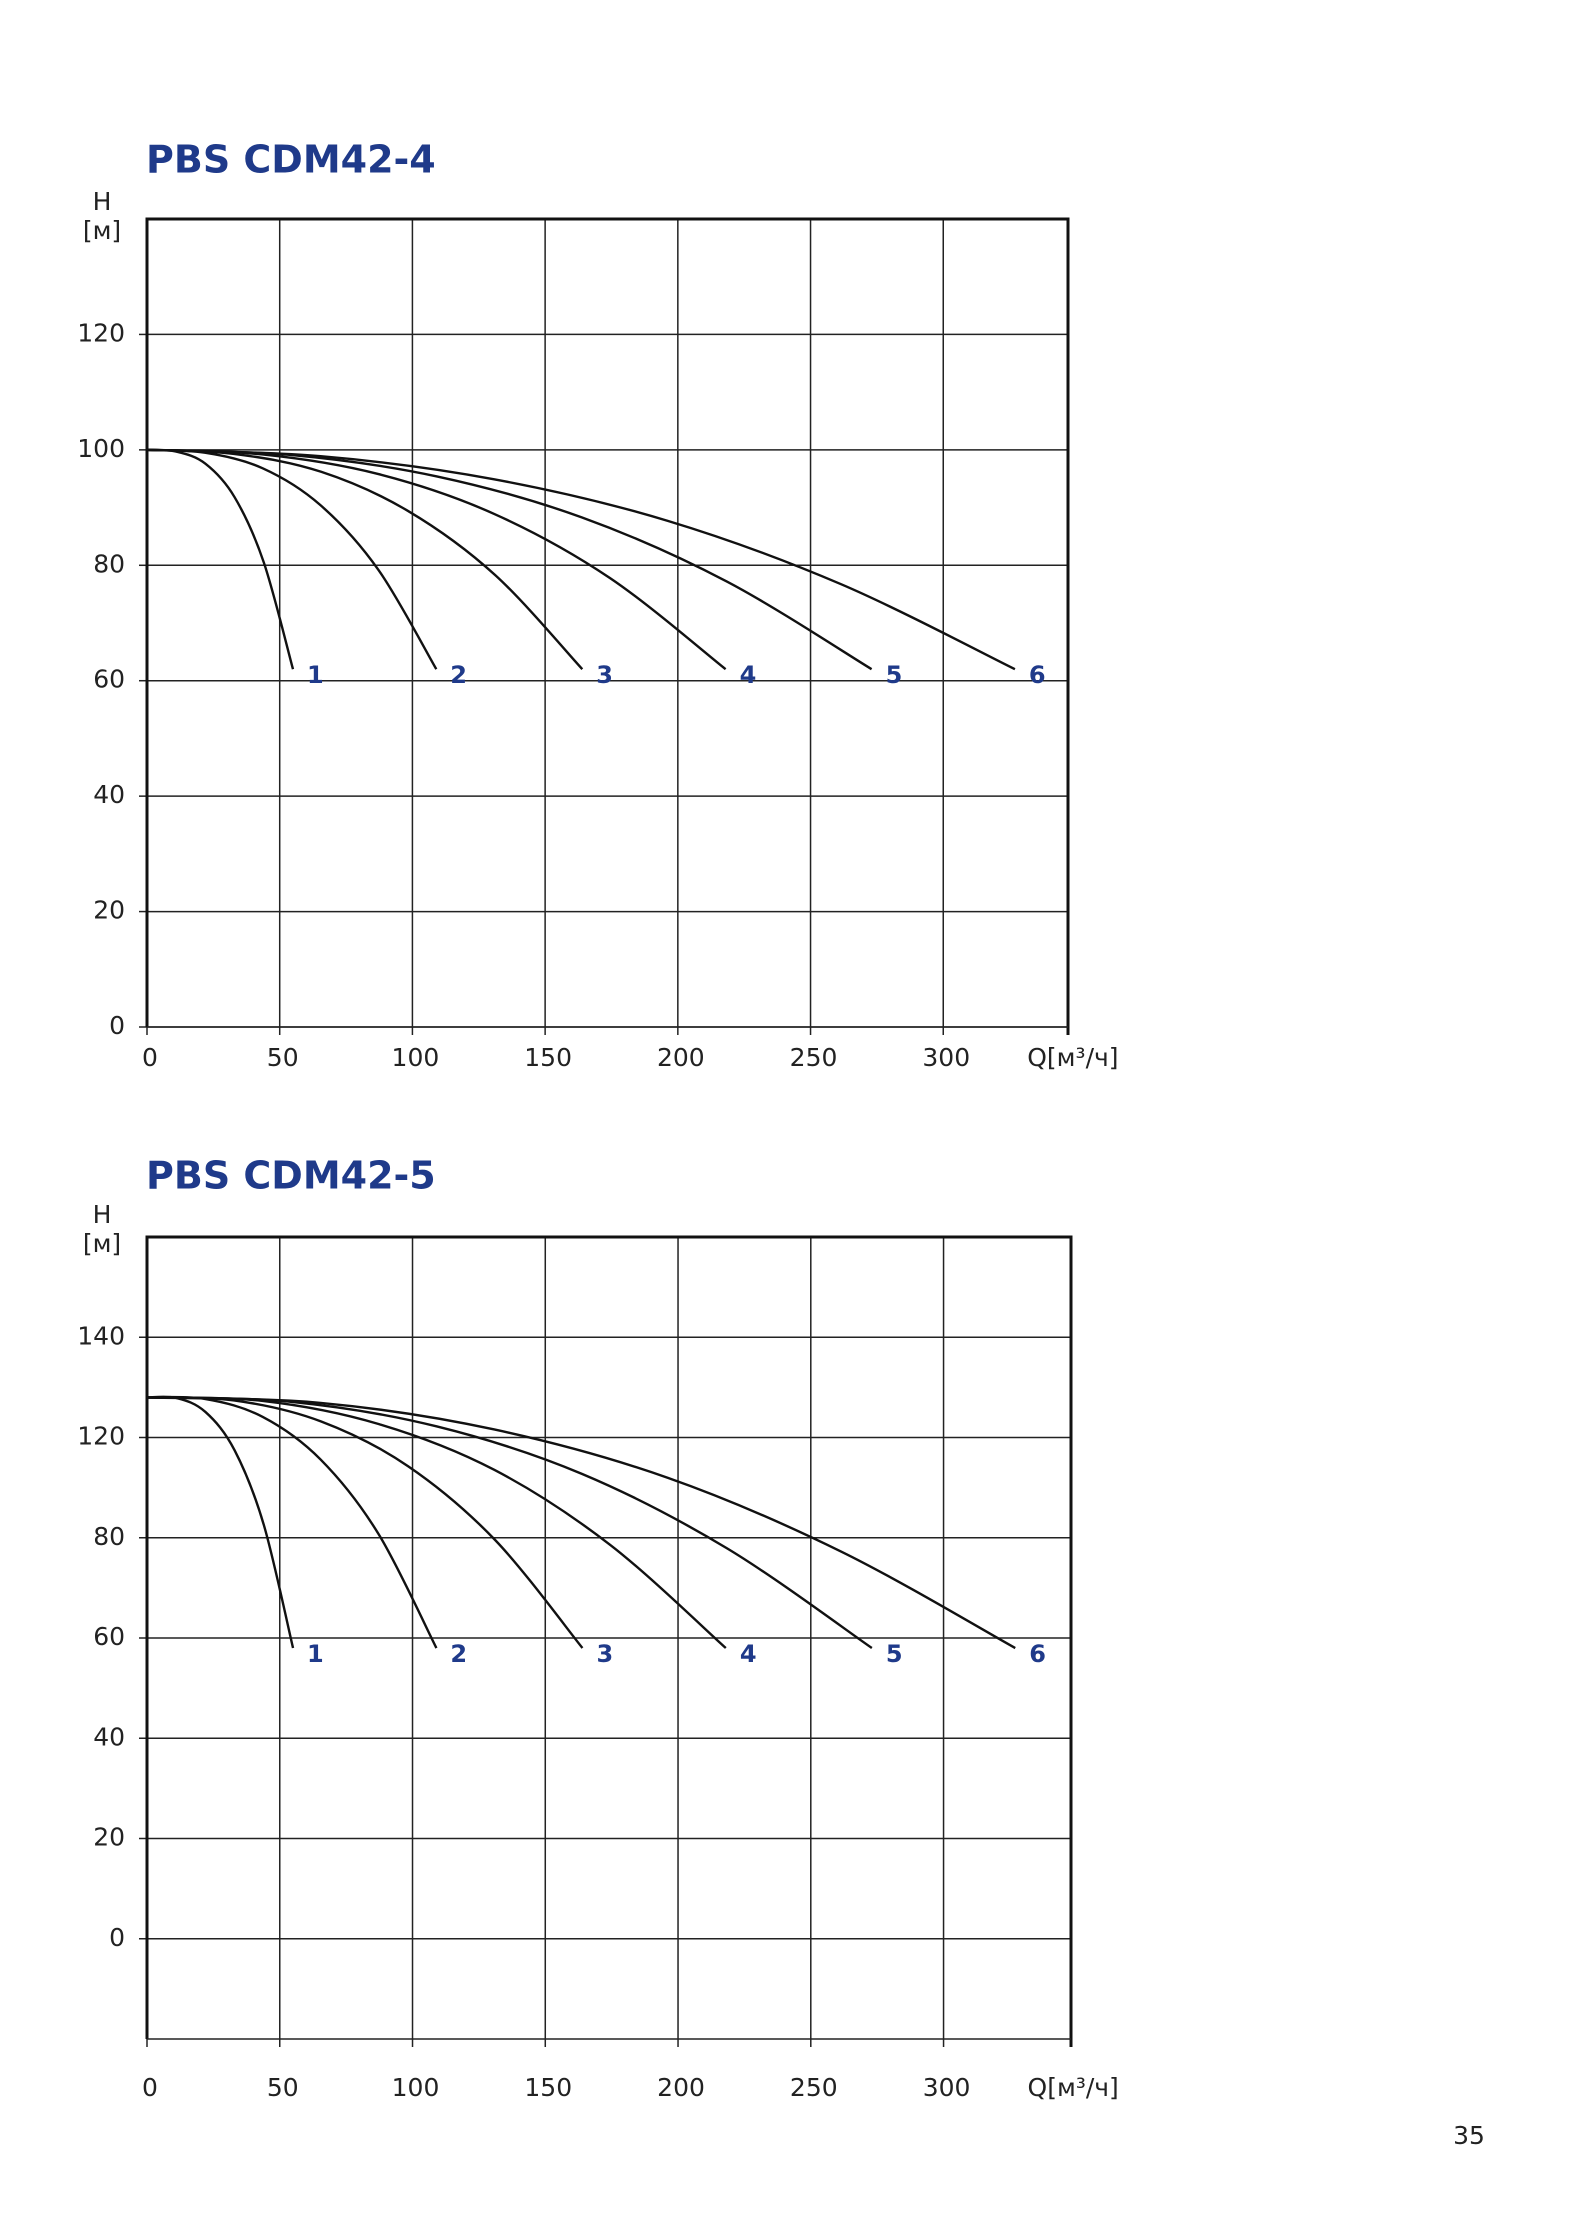 The width and height of the screenshot is (1587, 2222). What do you see at coordinates (101, 448) in the screenshot?
I see `y-tick-label: 100` at bounding box center [101, 448].